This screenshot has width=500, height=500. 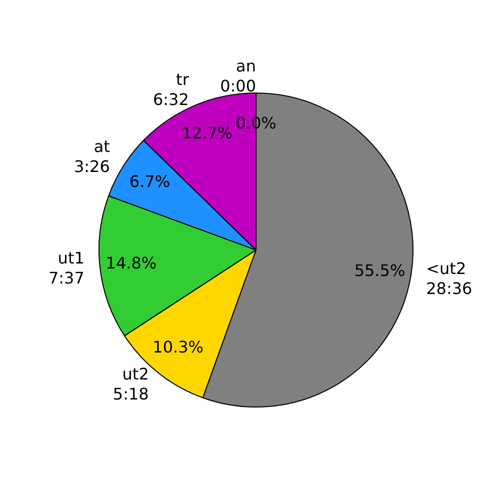 I want to click on slice-label: ut2 5:18, so click(x=130, y=384).